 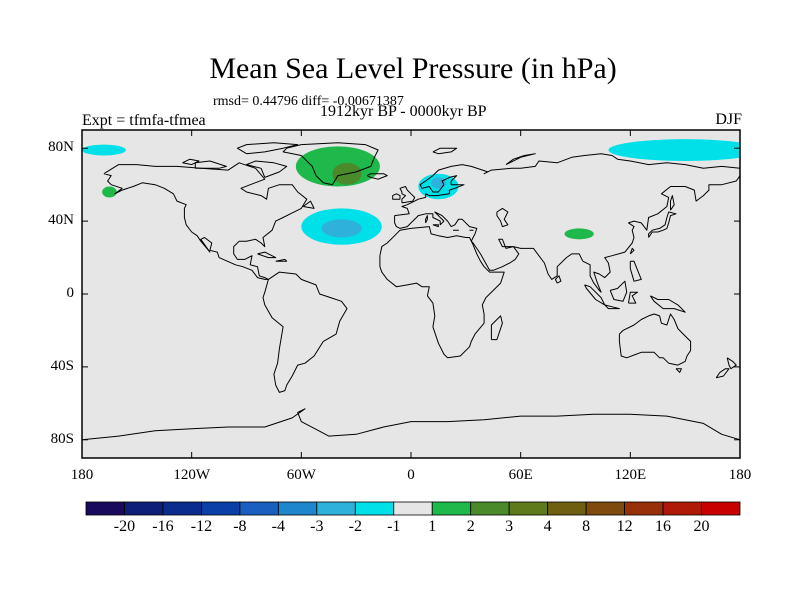 What do you see at coordinates (201, 526) in the screenshot?
I see `colorbar-label: -12` at bounding box center [201, 526].